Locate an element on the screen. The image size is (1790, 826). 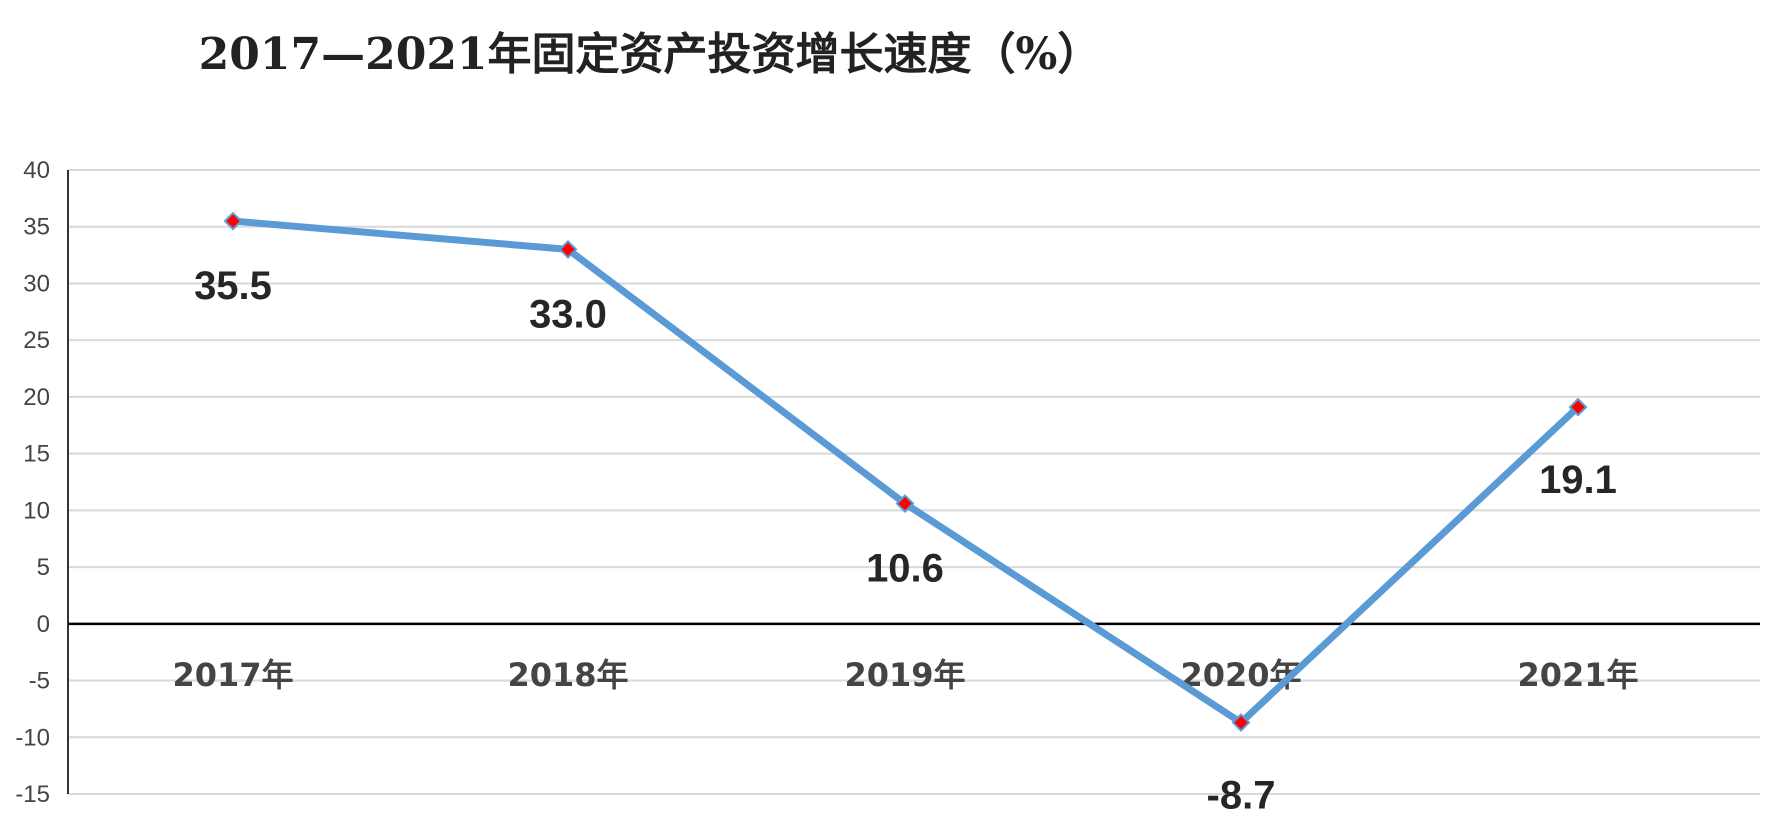
data-label: 33.0 is located at coordinates (568, 314).